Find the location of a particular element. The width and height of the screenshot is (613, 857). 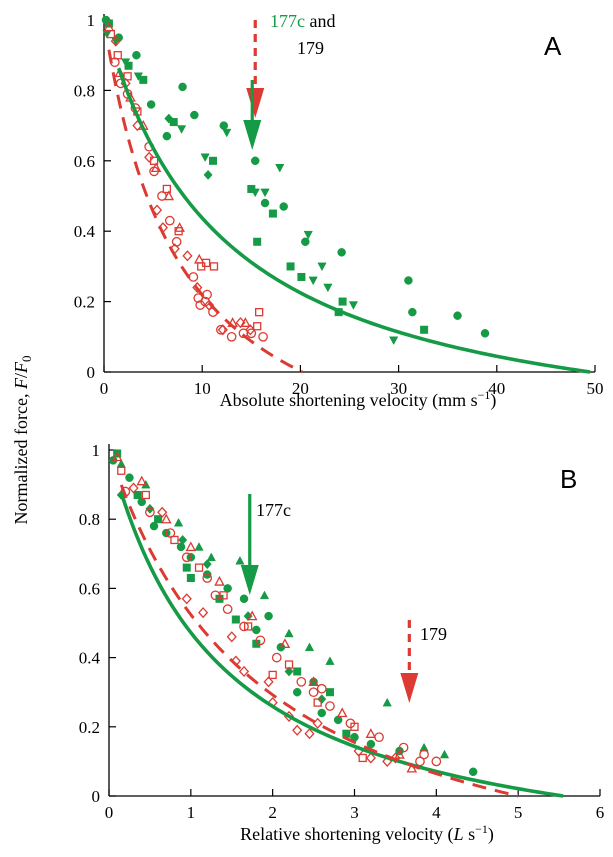

panel-b-y-tick-label: 0.6 is located at coordinates (89, 588).